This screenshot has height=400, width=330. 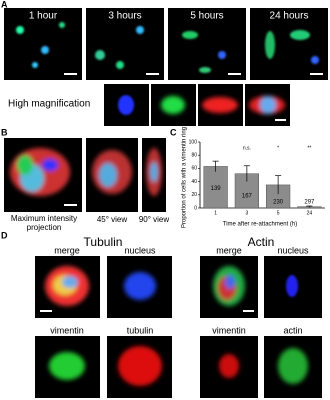 I want to click on y-tick-label: 100, so click(x=193, y=142).